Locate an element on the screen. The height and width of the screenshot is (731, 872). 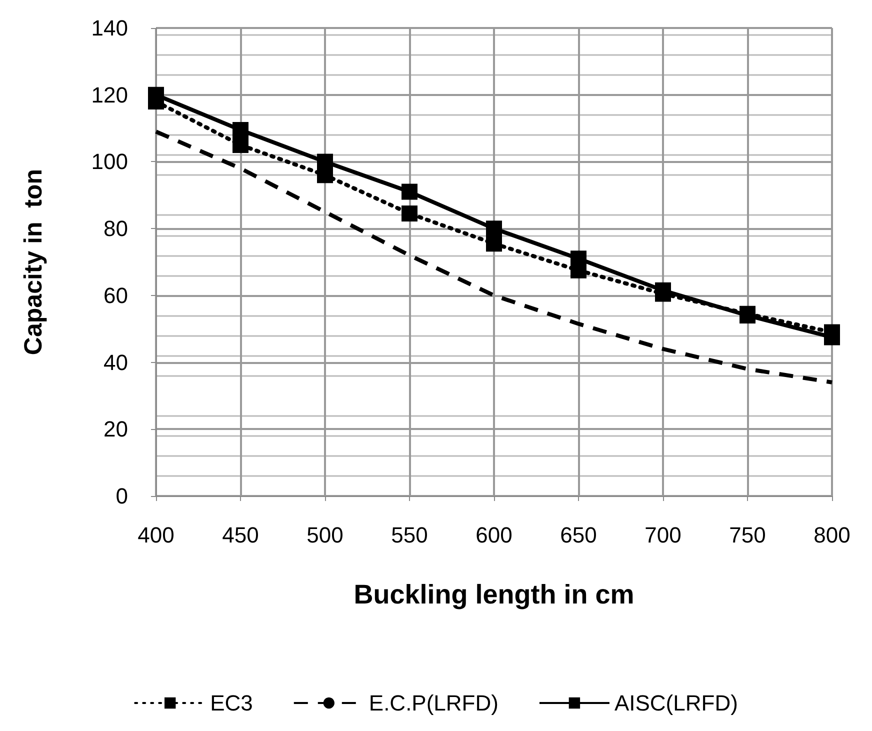
y-tick-label: 120 is located at coordinates (109, 95).